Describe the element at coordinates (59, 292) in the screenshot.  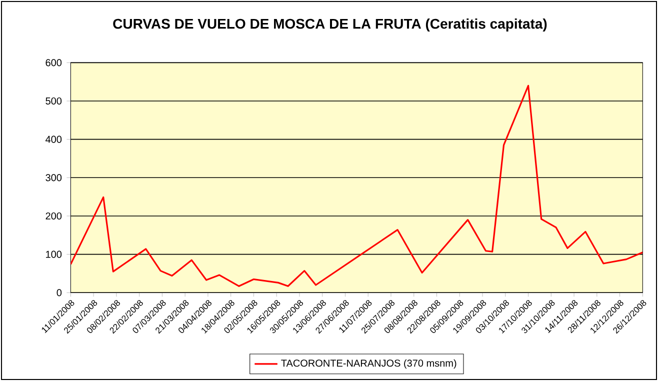
I see `y-tick-label: 0` at that location.